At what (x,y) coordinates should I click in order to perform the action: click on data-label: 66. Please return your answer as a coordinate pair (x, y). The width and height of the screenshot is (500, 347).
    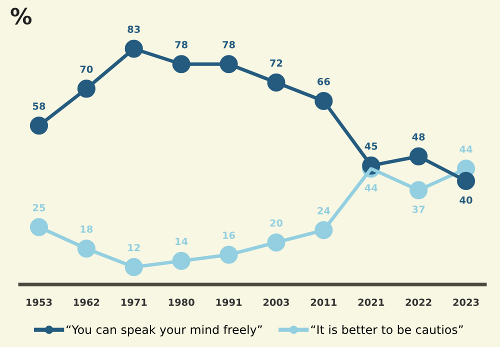
    Looking at the image, I should click on (324, 82).